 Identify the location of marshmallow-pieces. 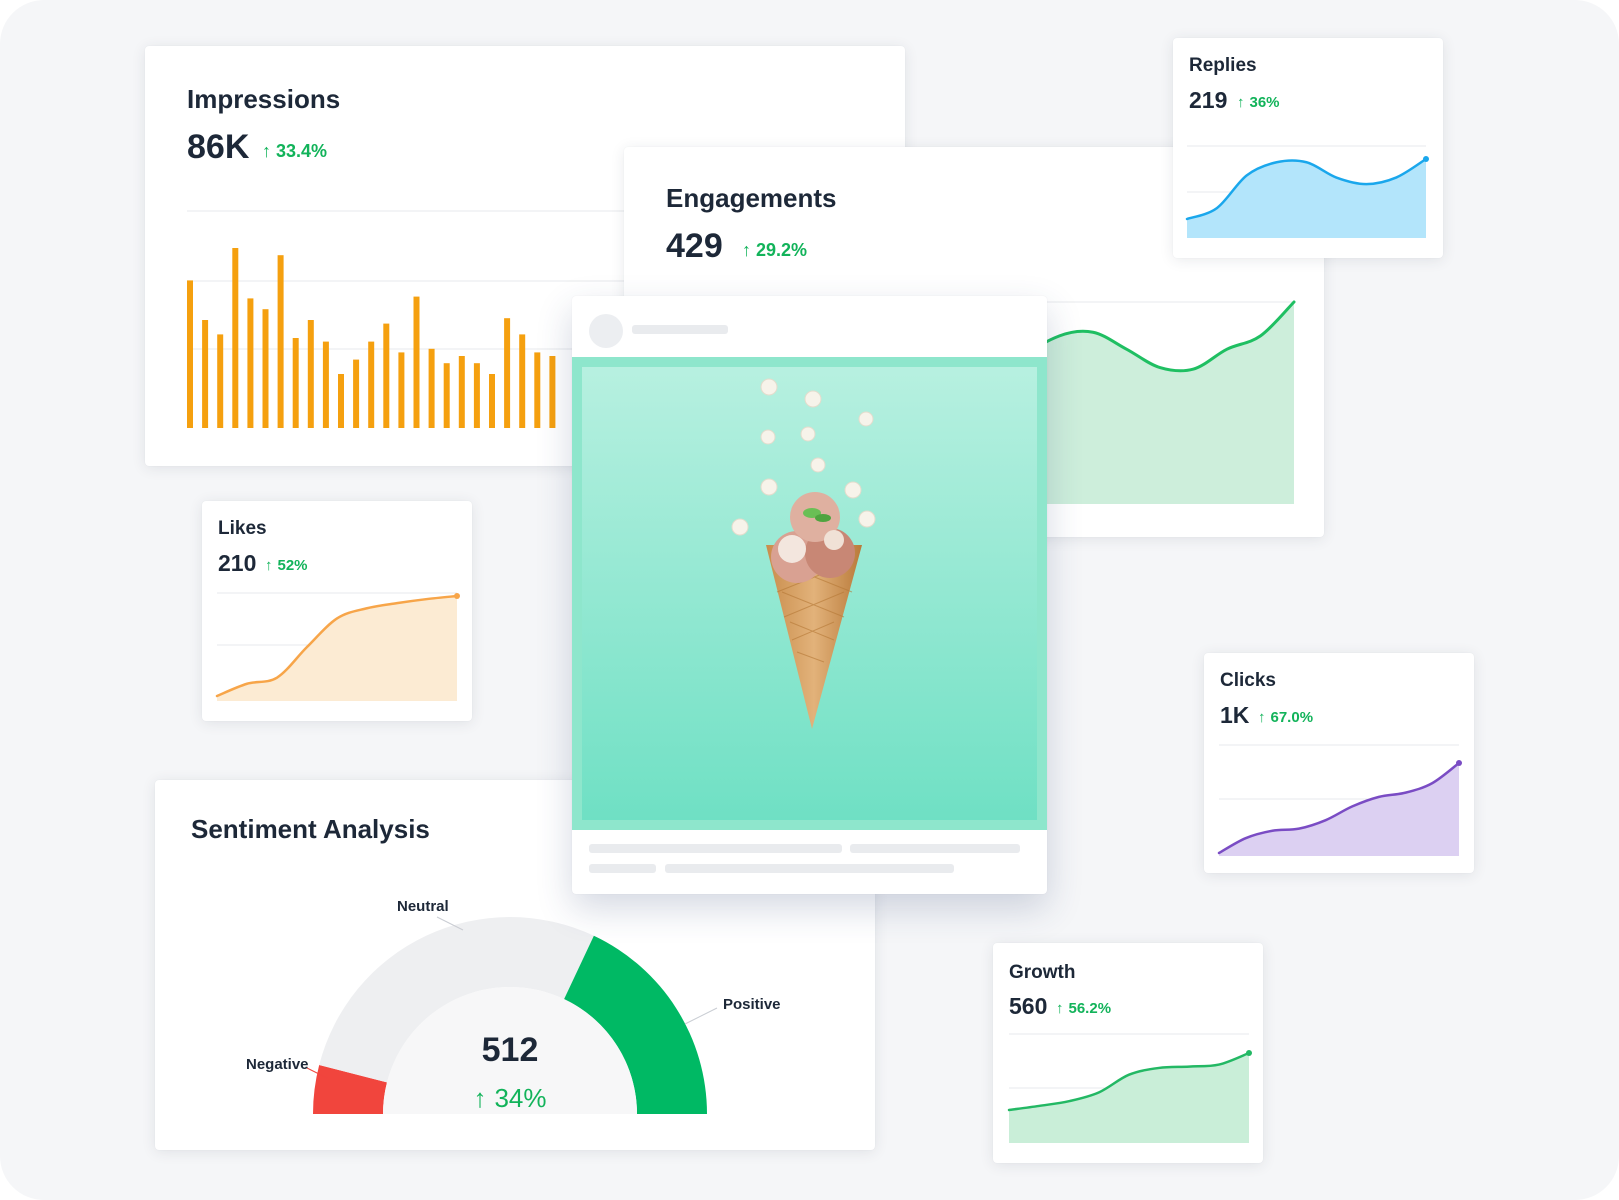
(803, 457).